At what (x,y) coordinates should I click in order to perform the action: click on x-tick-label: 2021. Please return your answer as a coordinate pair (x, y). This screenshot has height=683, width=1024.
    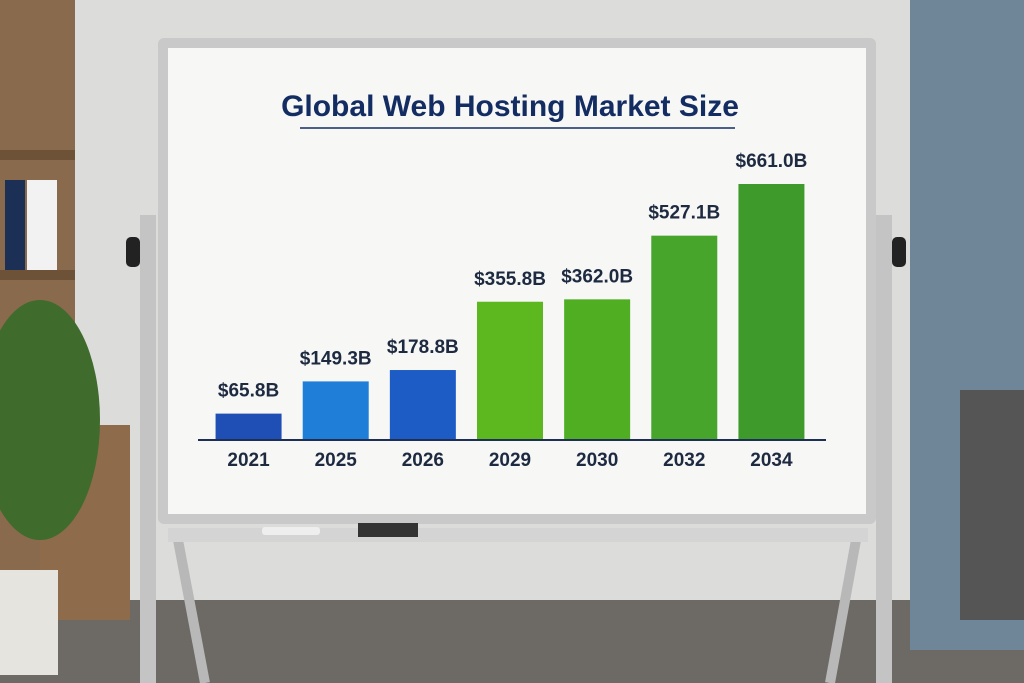
    Looking at the image, I should click on (248, 460).